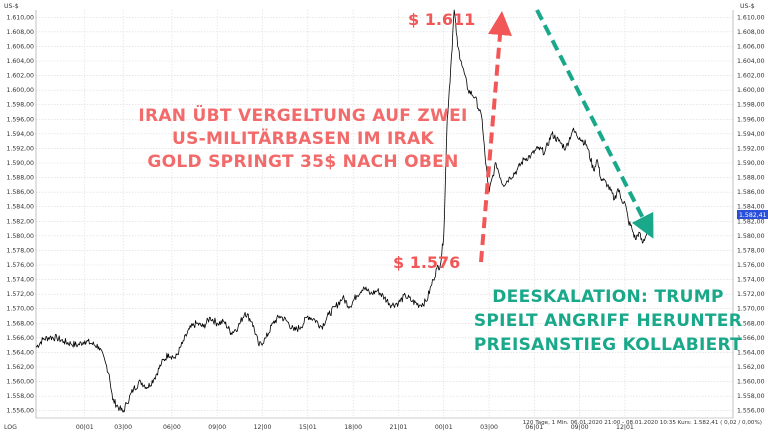 The image size is (768, 433). I want to click on y-tick-label-right: 1.590,00, so click(751, 163).